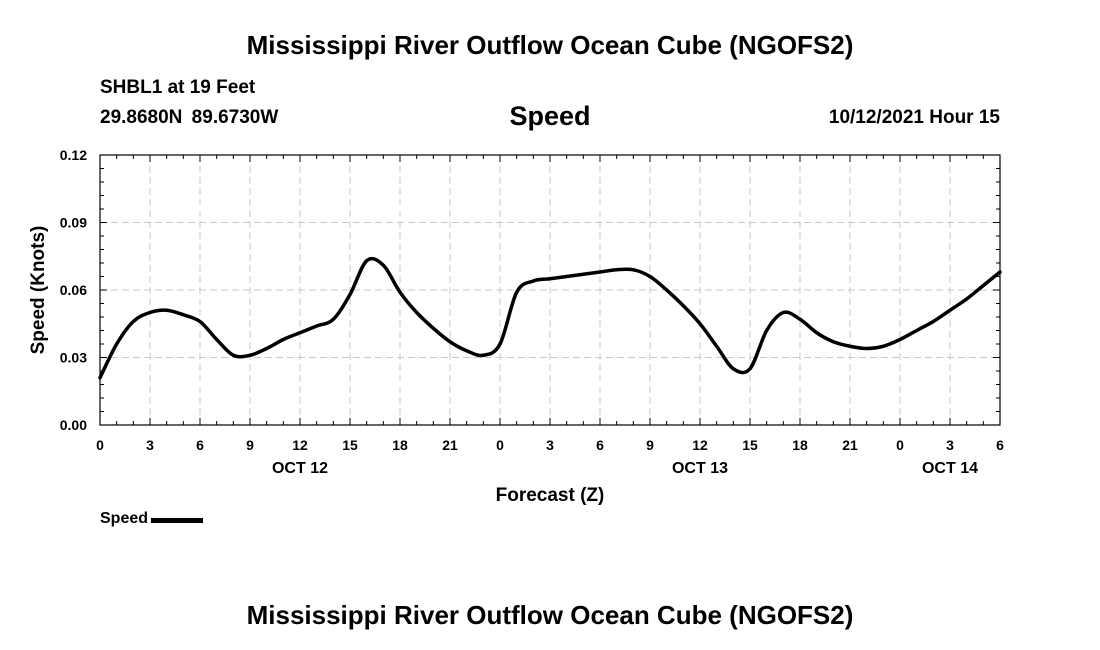 The height and width of the screenshot is (650, 1100). I want to click on legend-label: Speed, so click(124, 518).